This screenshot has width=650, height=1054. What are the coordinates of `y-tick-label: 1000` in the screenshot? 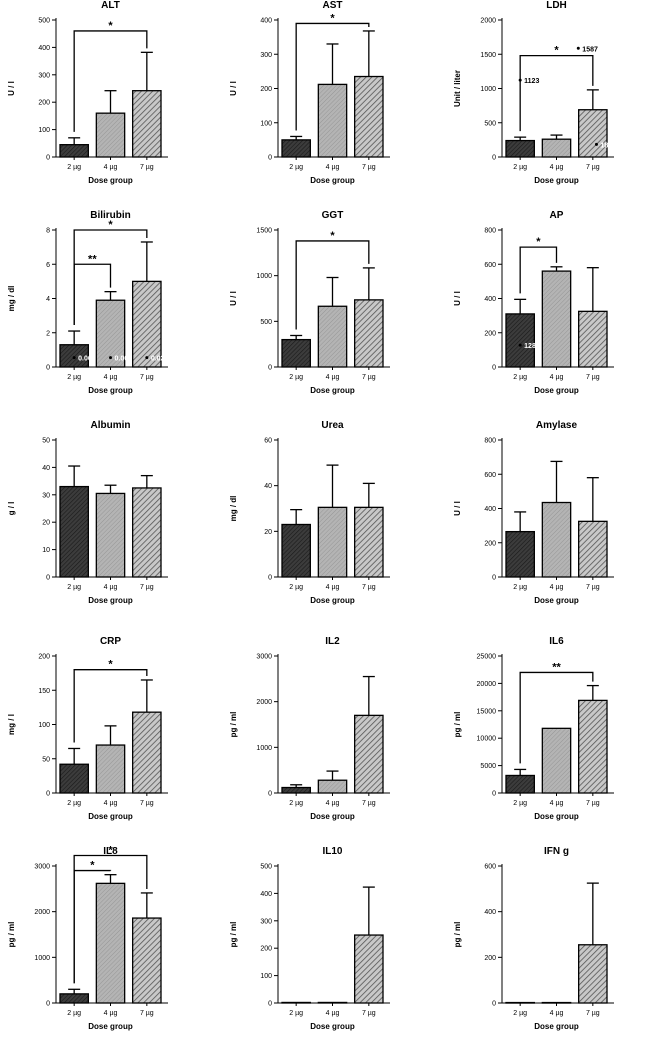 It's located at (42, 958).